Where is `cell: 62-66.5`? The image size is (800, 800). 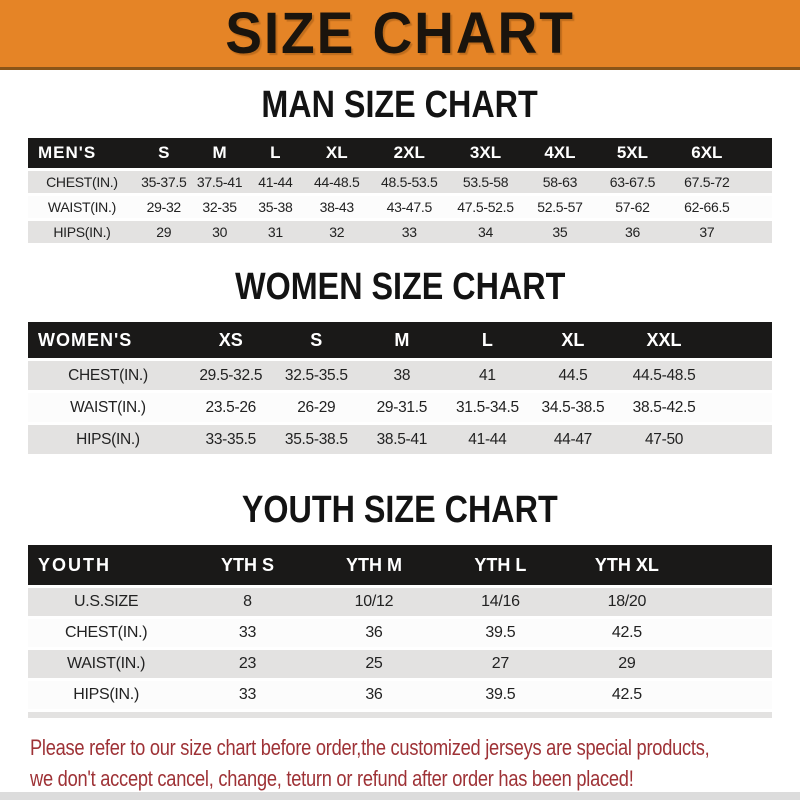
cell: 62-66.5 is located at coordinates (706, 207).